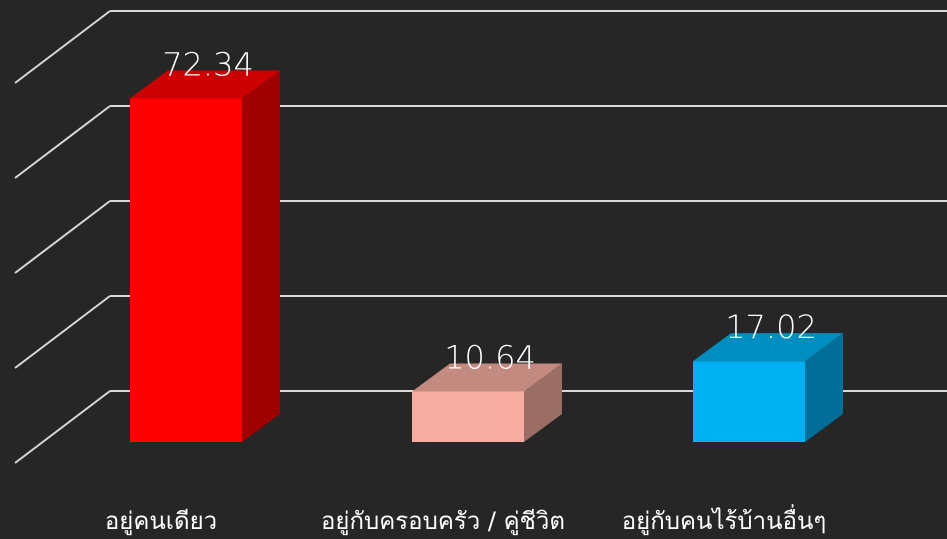 This screenshot has height=539, width=947. What do you see at coordinates (208, 64) in the screenshot?
I see `value-label: 72.34` at bounding box center [208, 64].